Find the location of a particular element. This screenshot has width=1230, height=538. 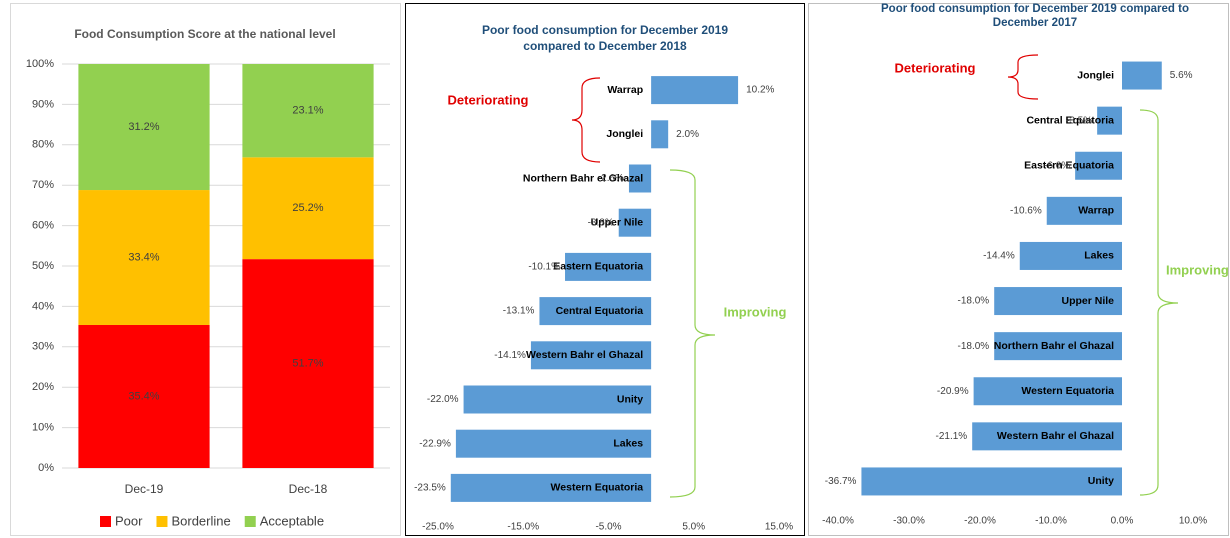

y-tick-label: 70% is located at coordinates (43, 185).